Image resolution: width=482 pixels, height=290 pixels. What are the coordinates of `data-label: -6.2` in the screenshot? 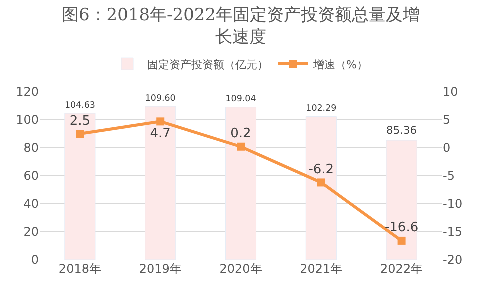 It's located at (321, 170).